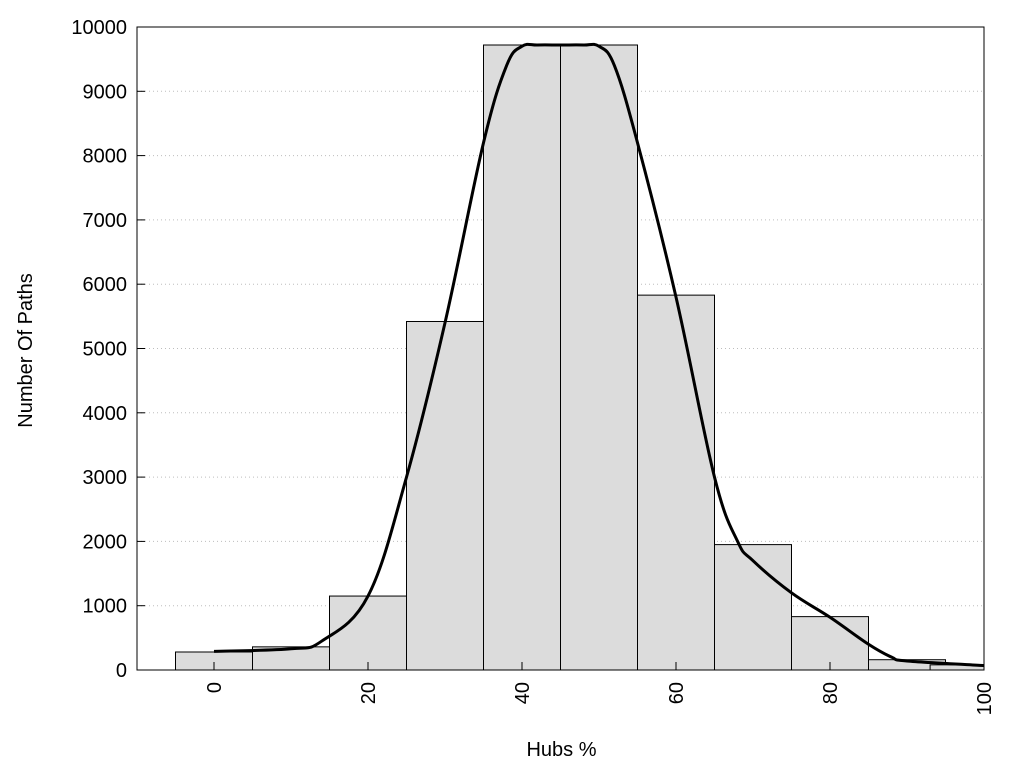  Describe the element at coordinates (561, 750) in the screenshot. I see `x-axis-label: Hubs %` at that location.